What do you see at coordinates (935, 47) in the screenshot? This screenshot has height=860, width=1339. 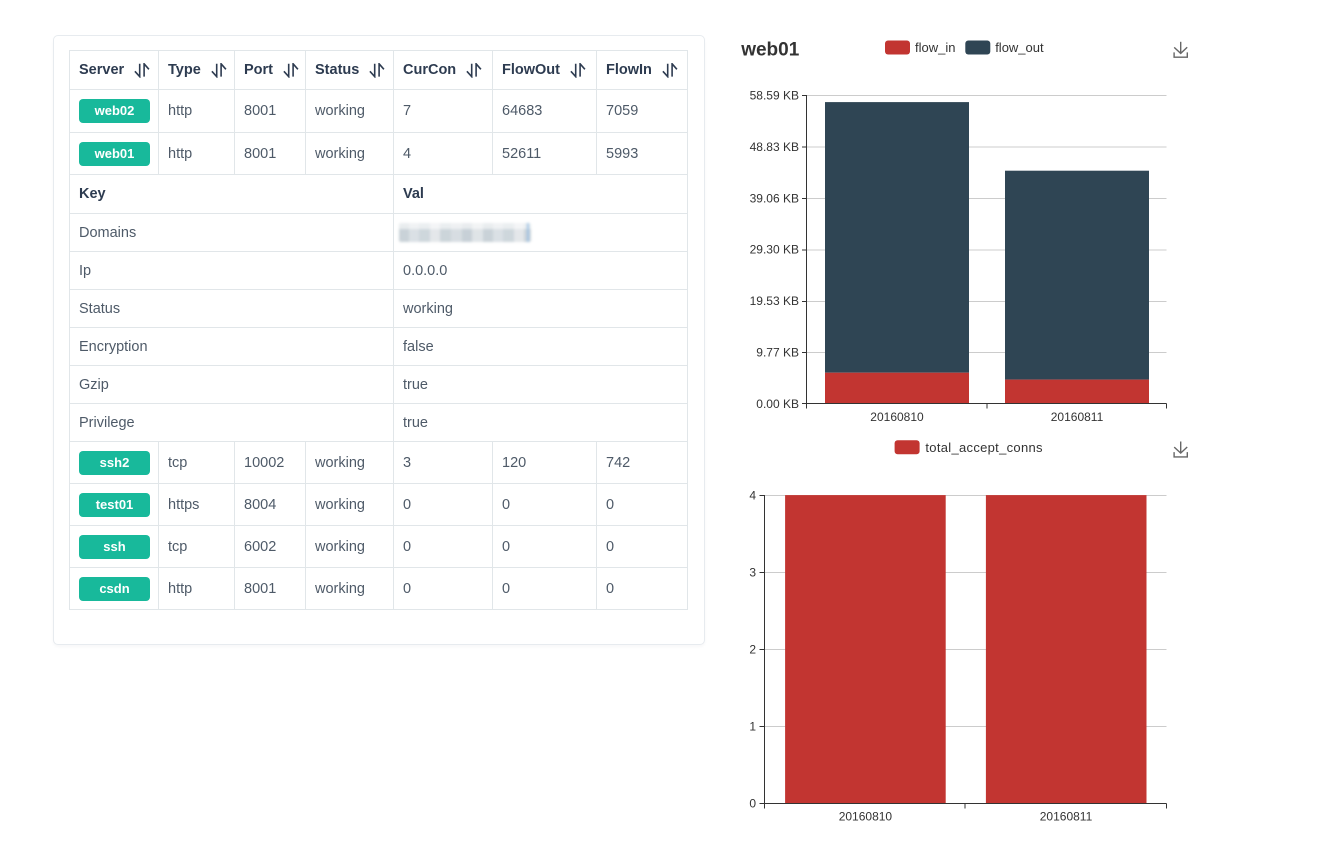 I see `svg-text: flow_in` at bounding box center [935, 47].